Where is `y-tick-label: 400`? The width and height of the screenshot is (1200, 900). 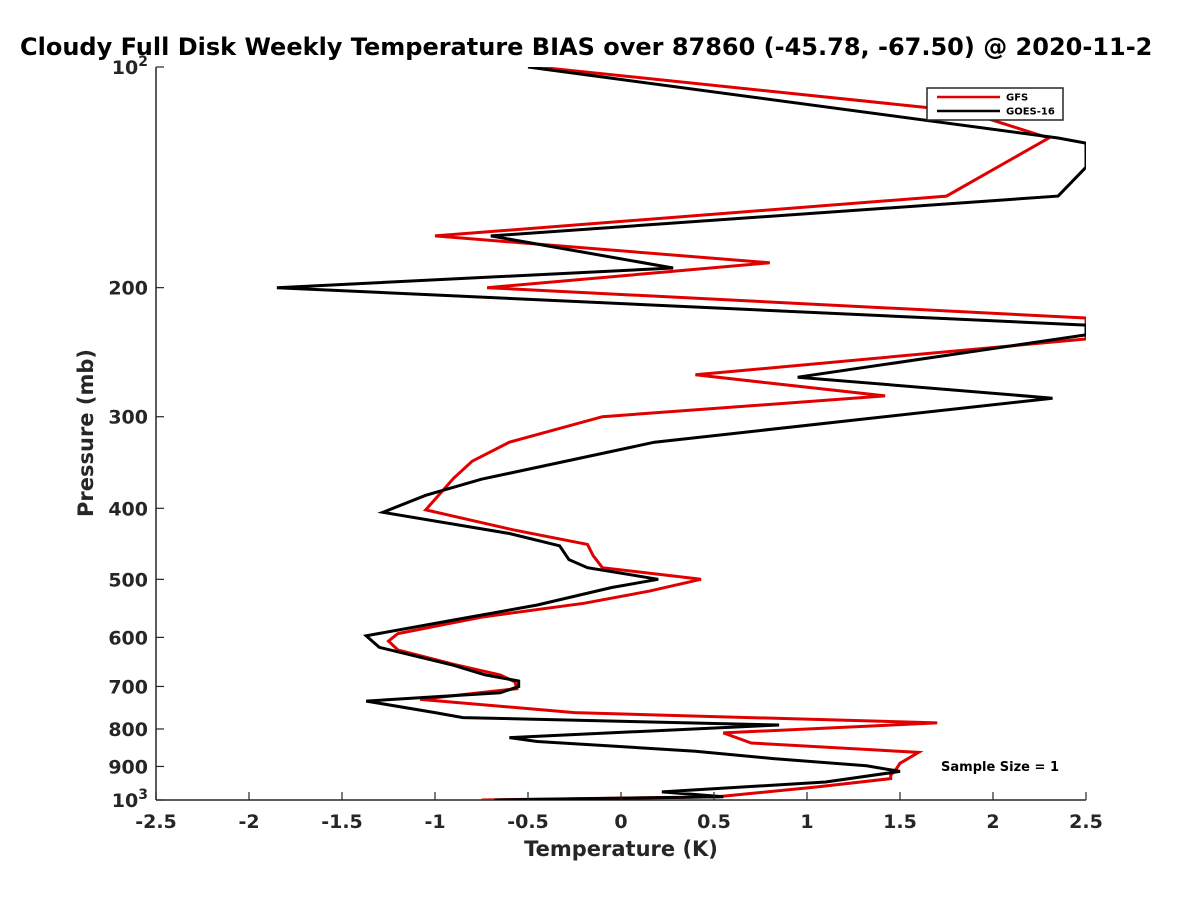 y-tick-label: 400 is located at coordinates (128, 509).